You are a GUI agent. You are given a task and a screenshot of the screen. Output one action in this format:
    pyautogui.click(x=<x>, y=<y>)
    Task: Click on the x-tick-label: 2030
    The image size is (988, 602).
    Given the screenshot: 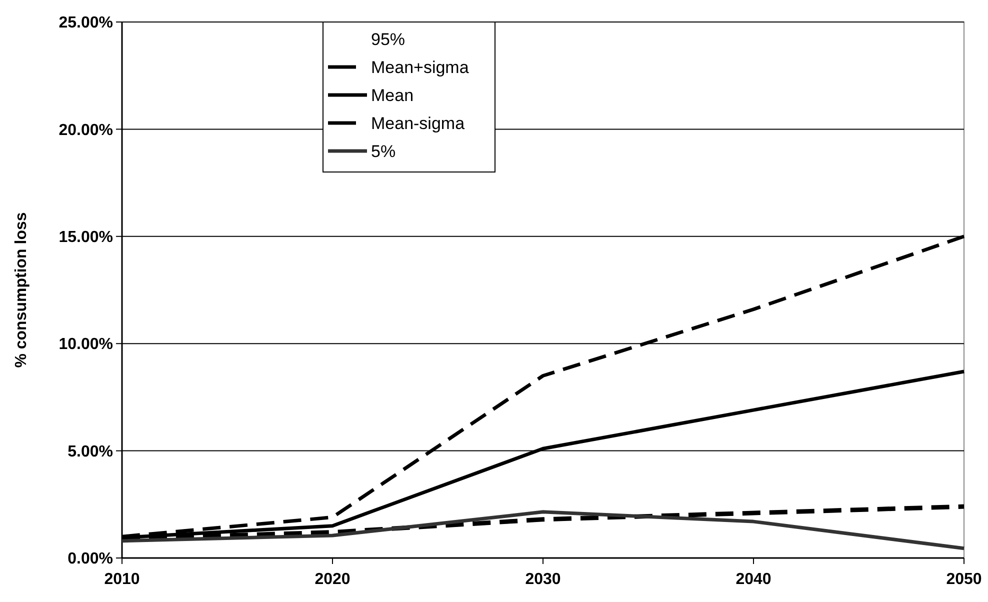 What is the action you would take?
    pyautogui.click(x=543, y=579)
    